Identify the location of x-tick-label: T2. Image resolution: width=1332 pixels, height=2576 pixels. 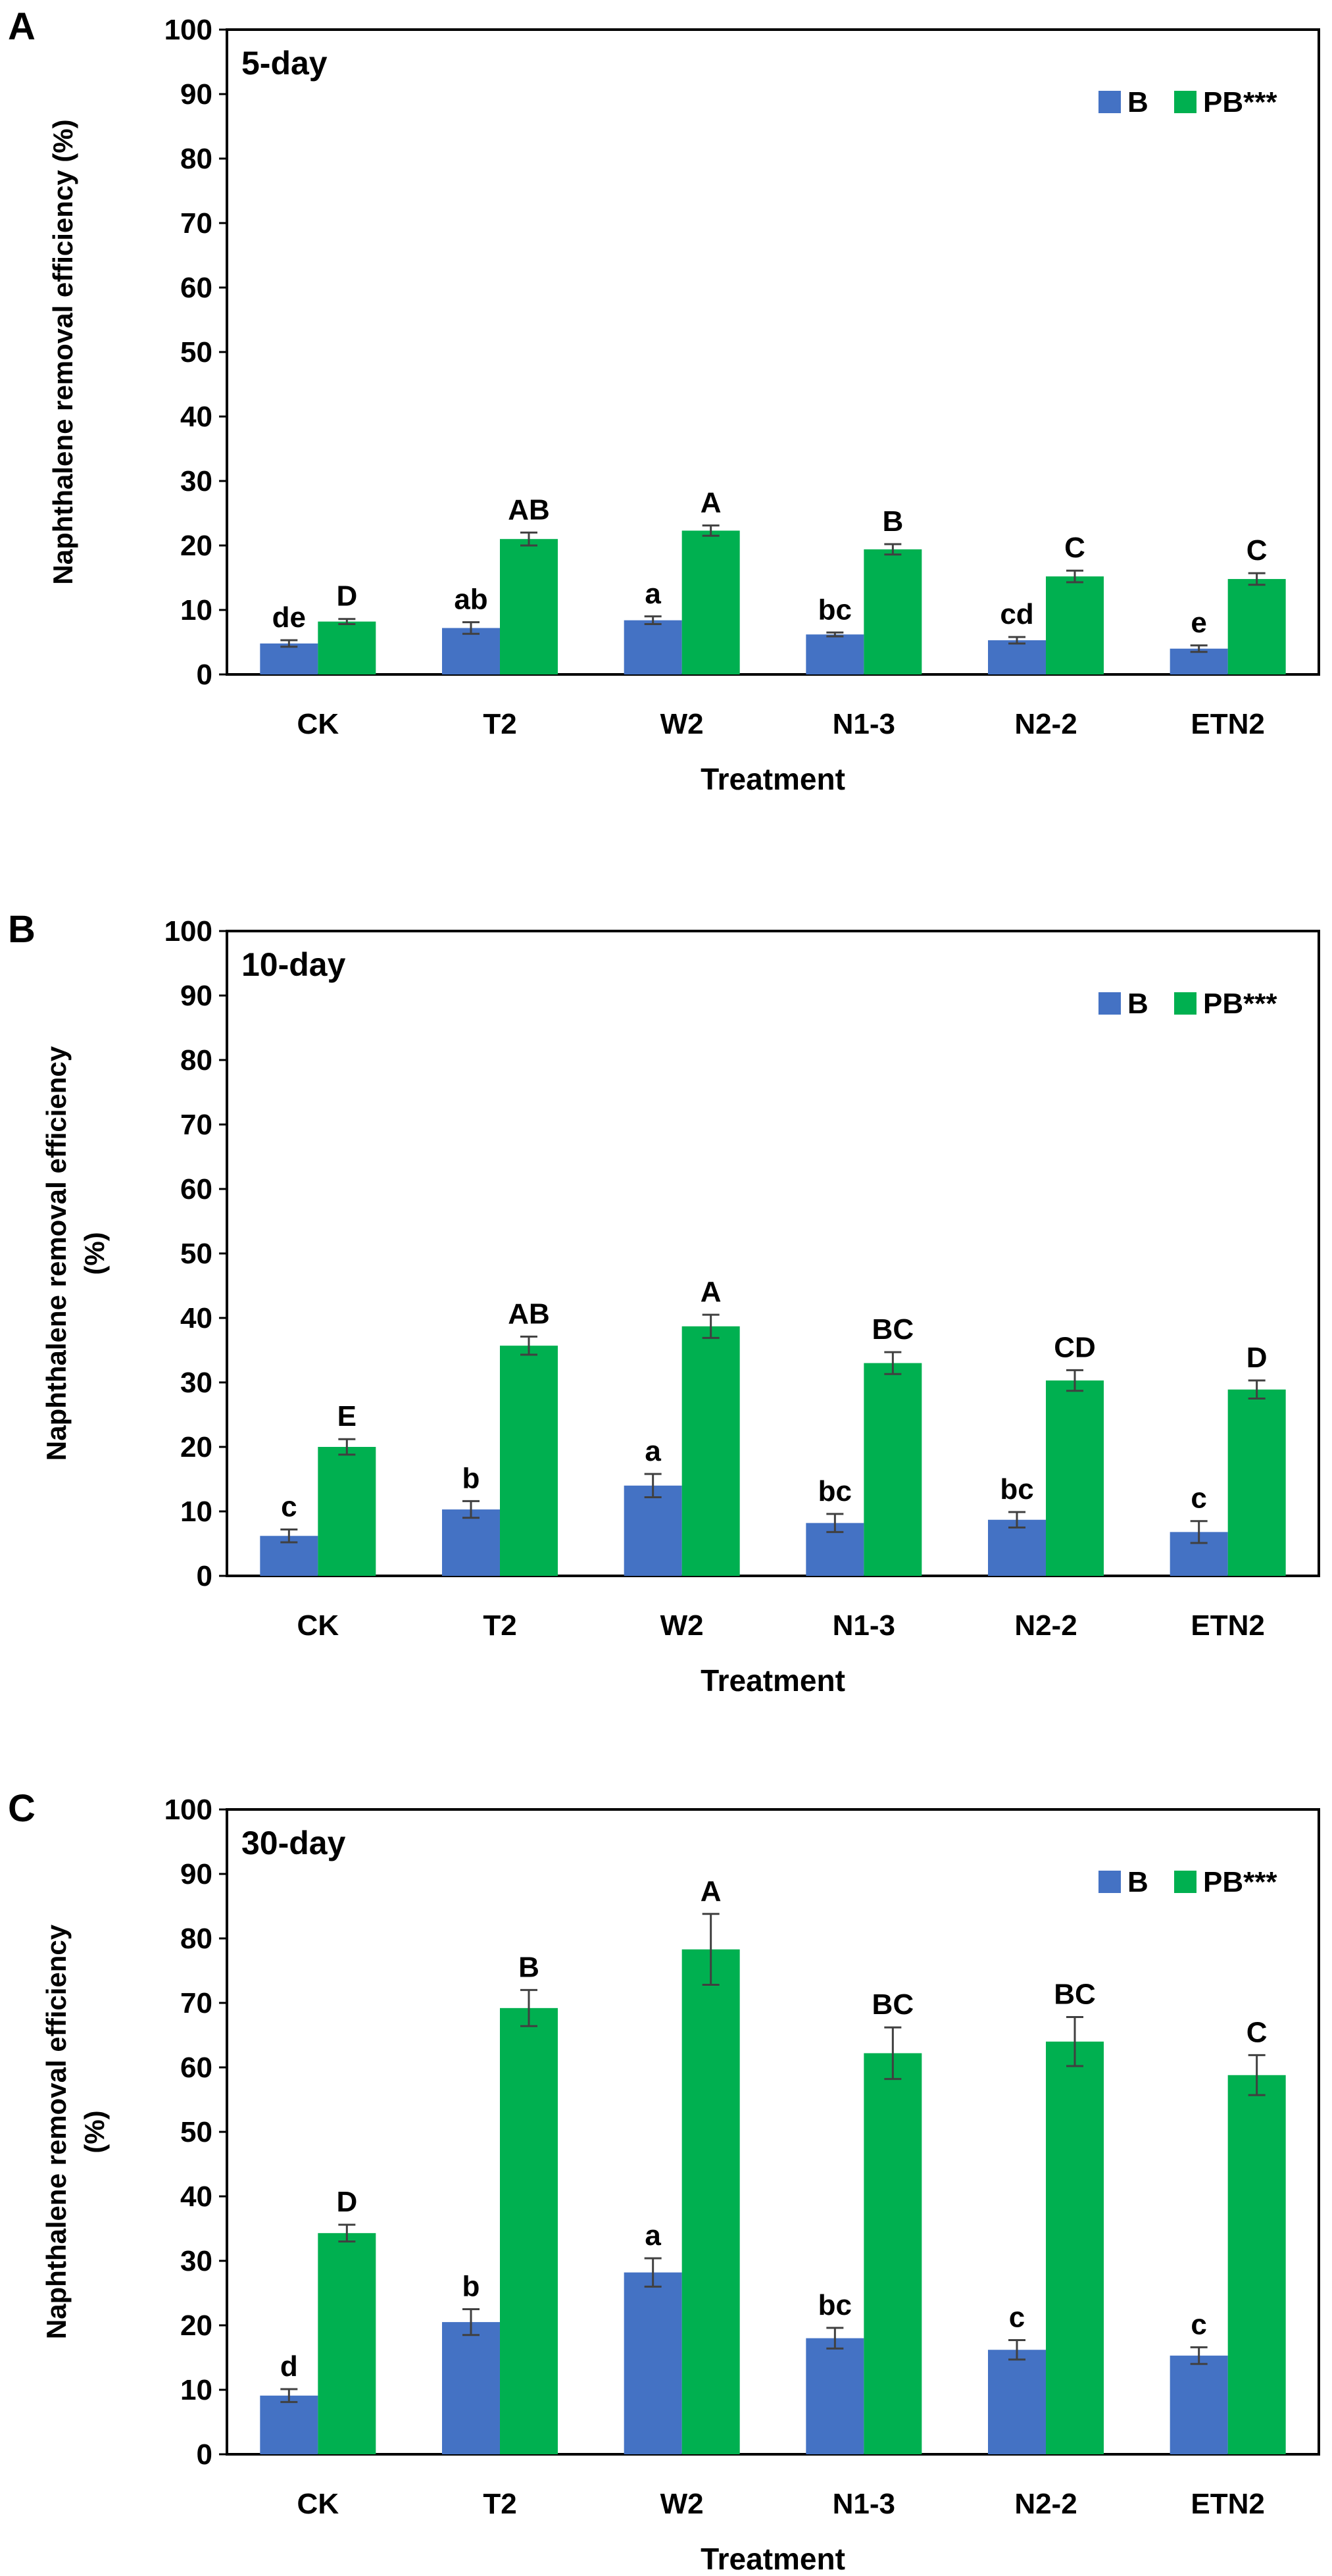
(499, 1626).